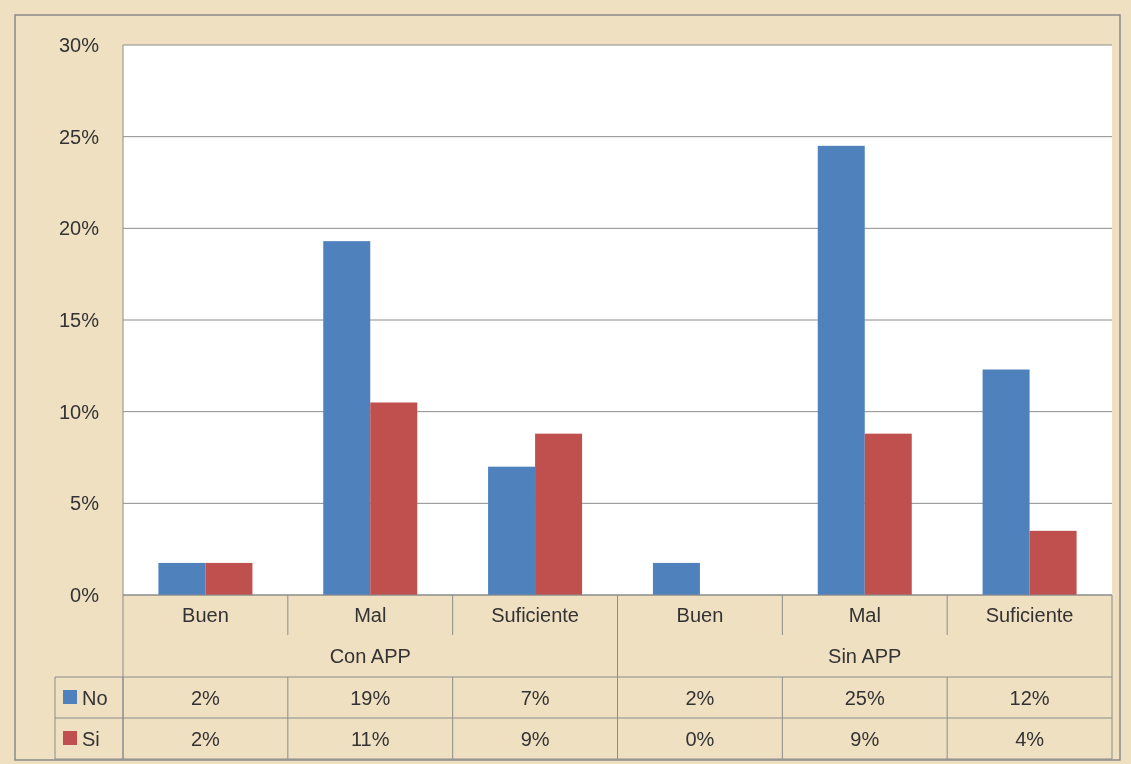 The width and height of the screenshot is (1131, 764). Describe the element at coordinates (79, 136) in the screenshot. I see `y-tick-label: 25%` at that location.